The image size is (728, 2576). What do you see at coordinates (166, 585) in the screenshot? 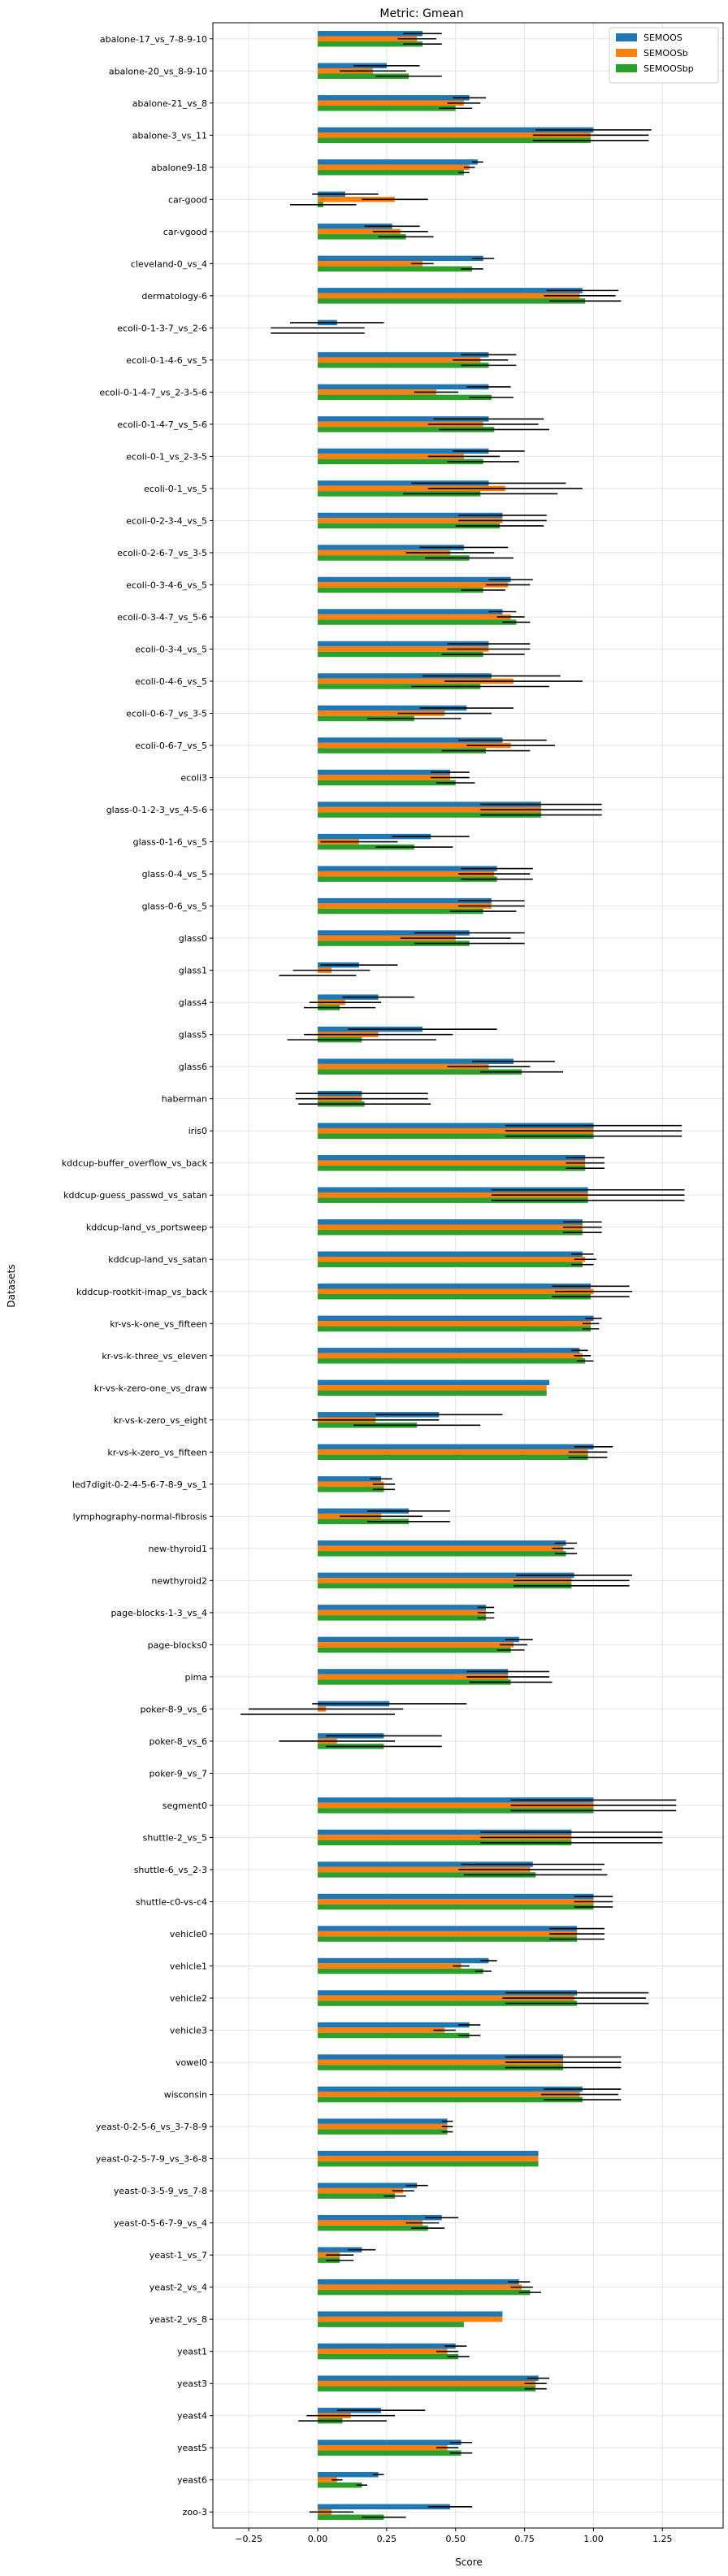
I see `y-tick-label: ecoli-0-3-4-6_vs_5` at bounding box center [166, 585].